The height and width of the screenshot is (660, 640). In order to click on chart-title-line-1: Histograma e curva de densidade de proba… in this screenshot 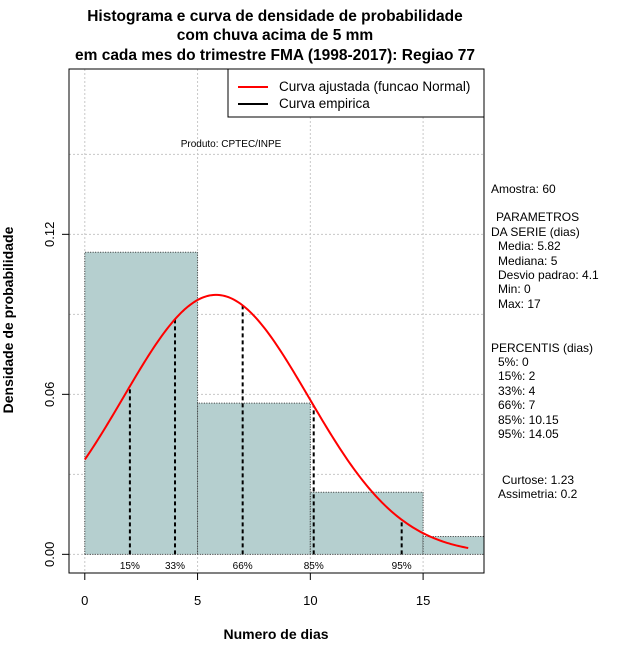, I will do `click(275, 16)`.